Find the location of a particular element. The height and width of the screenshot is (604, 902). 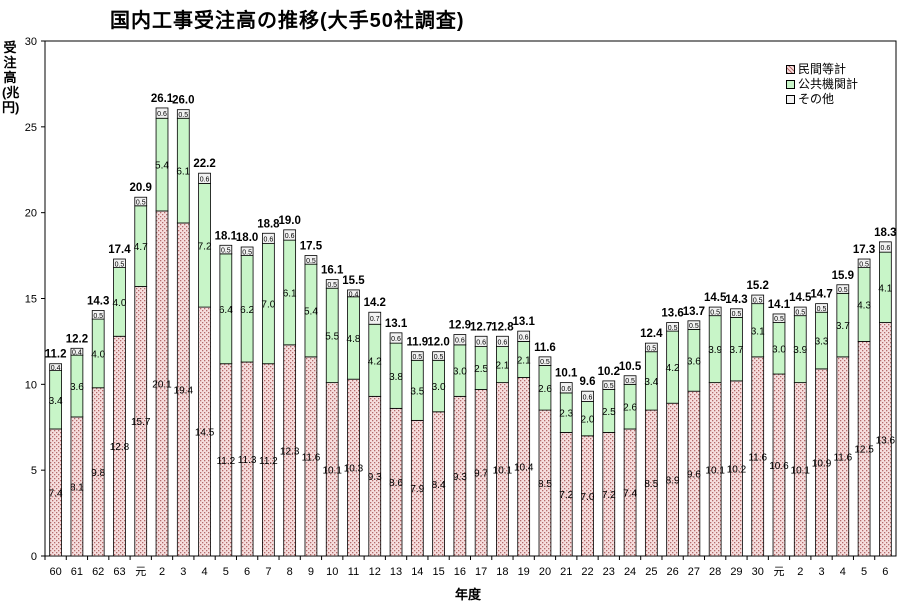

legend-swatch-other is located at coordinates (790, 99).